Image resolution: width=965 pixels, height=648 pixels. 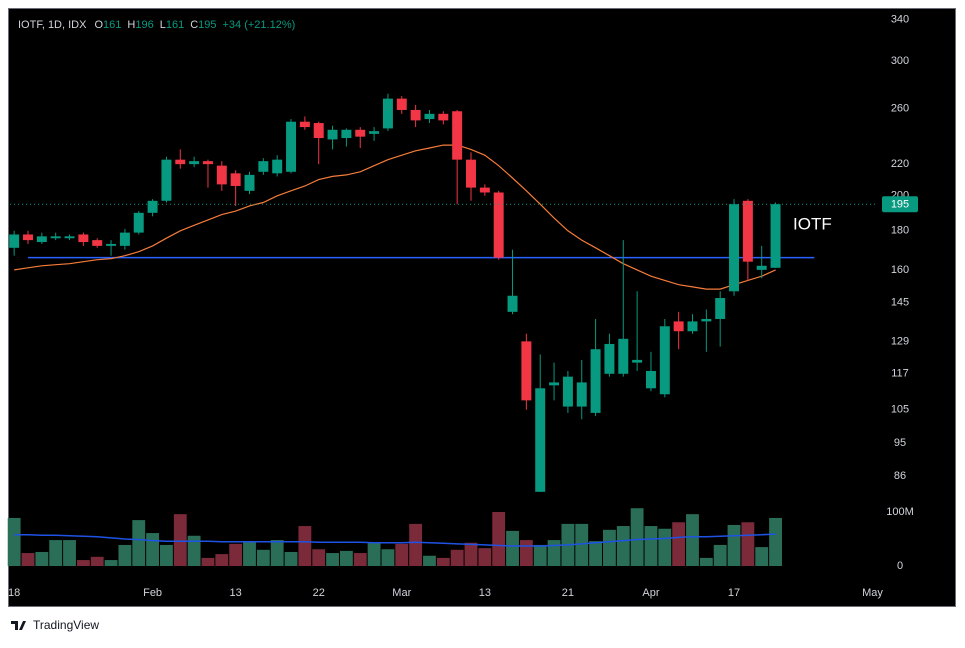 What do you see at coordinates (900, 109) in the screenshot?
I see `y-tick-label: 260` at bounding box center [900, 109].